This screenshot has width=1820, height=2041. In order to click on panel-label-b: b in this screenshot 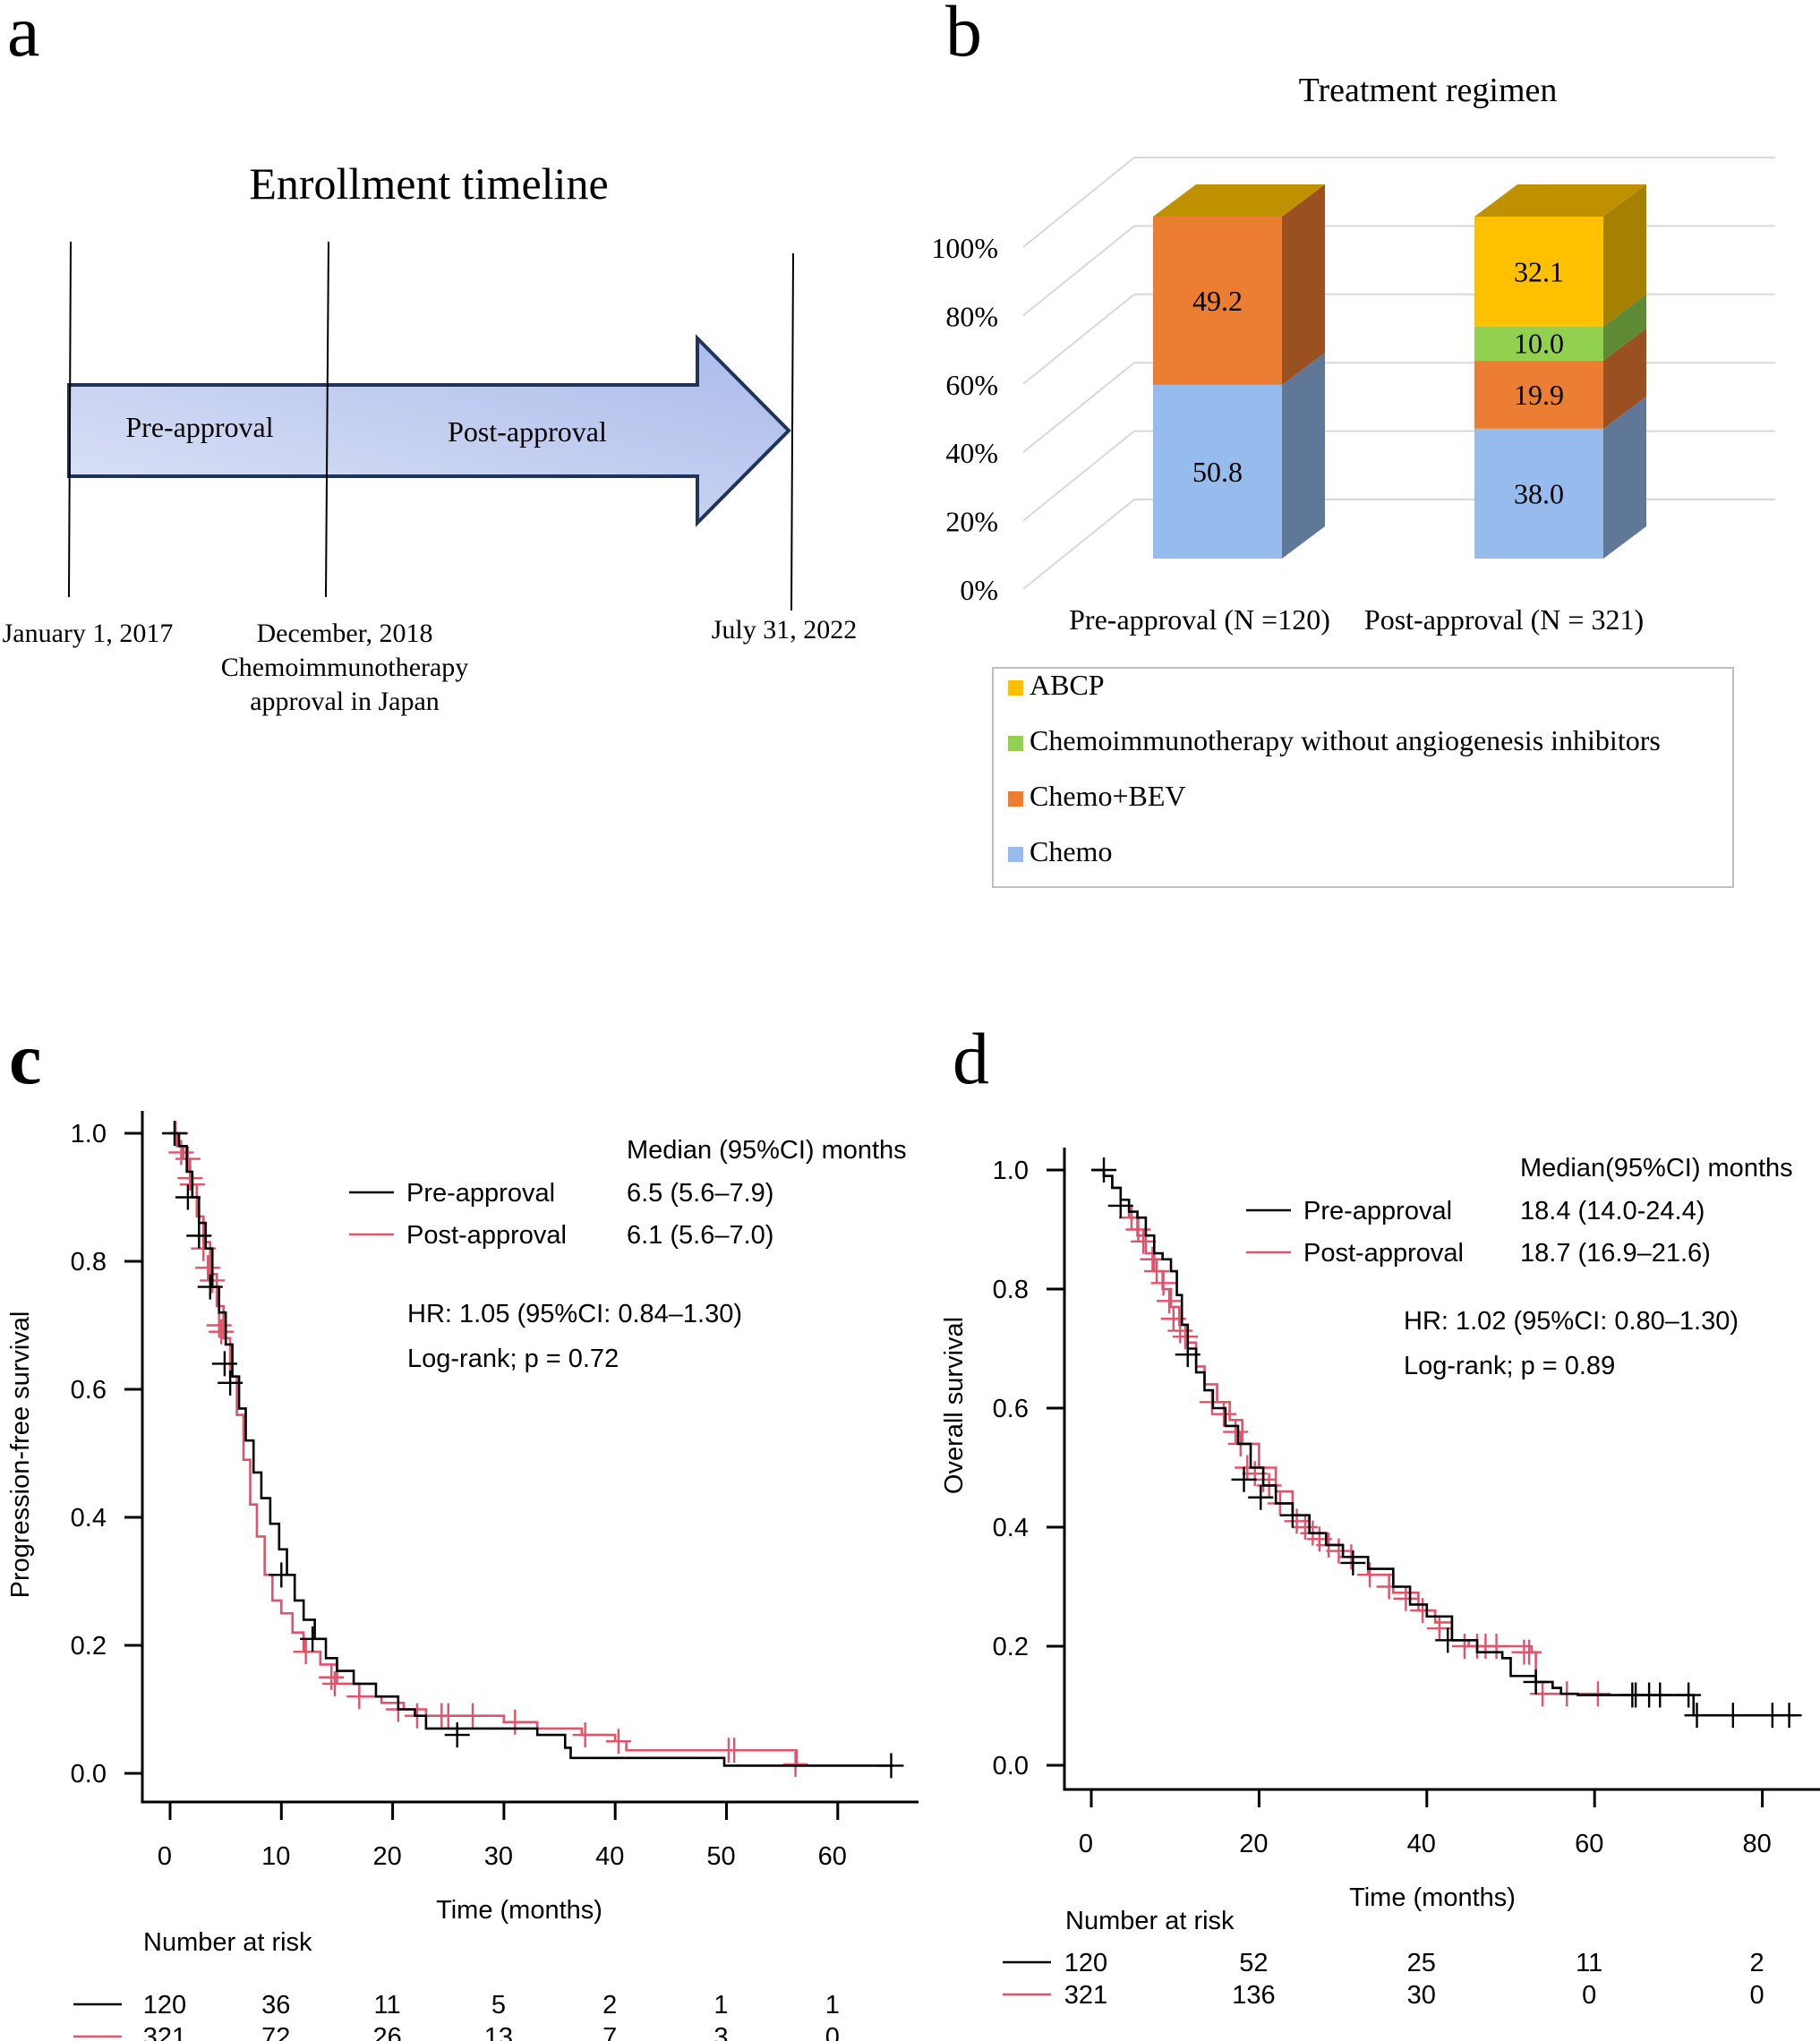, I will do `click(964, 36)`.